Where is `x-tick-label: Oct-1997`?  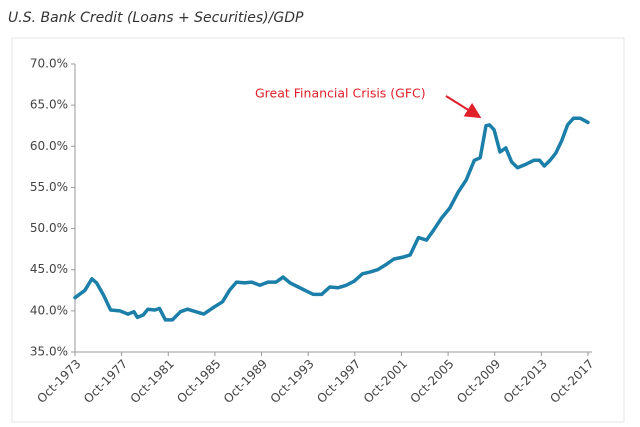 x-tick-label: Oct-1997 is located at coordinates (338, 381).